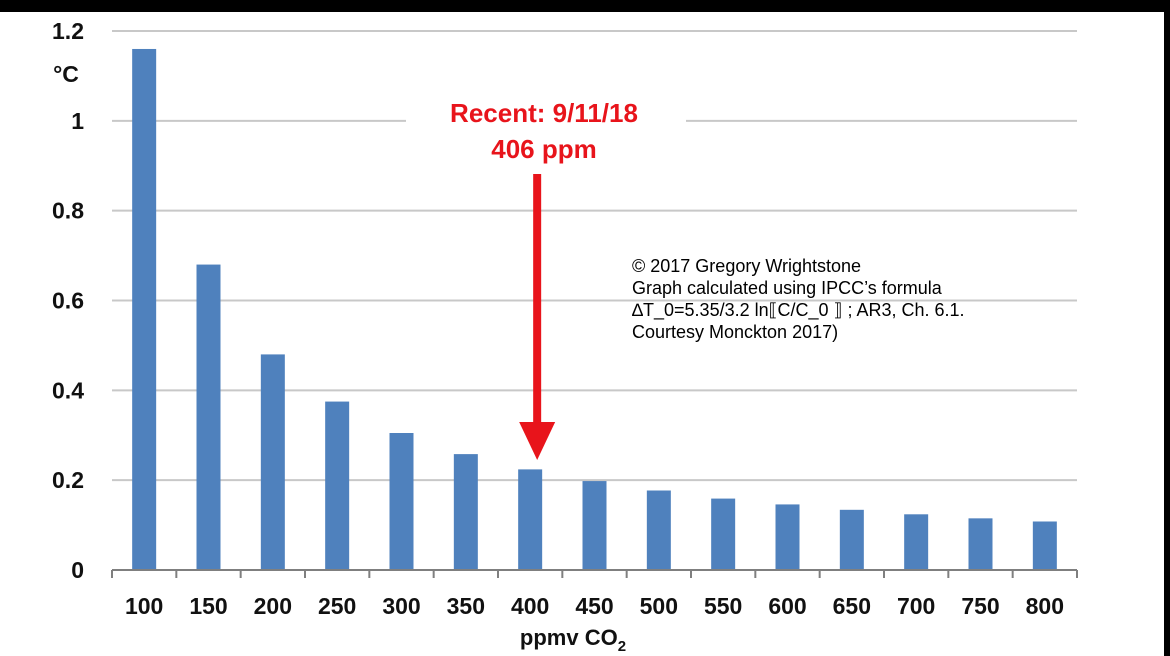 Image resolution: width=1170 pixels, height=656 pixels. I want to click on x-axis, so click(594, 573).